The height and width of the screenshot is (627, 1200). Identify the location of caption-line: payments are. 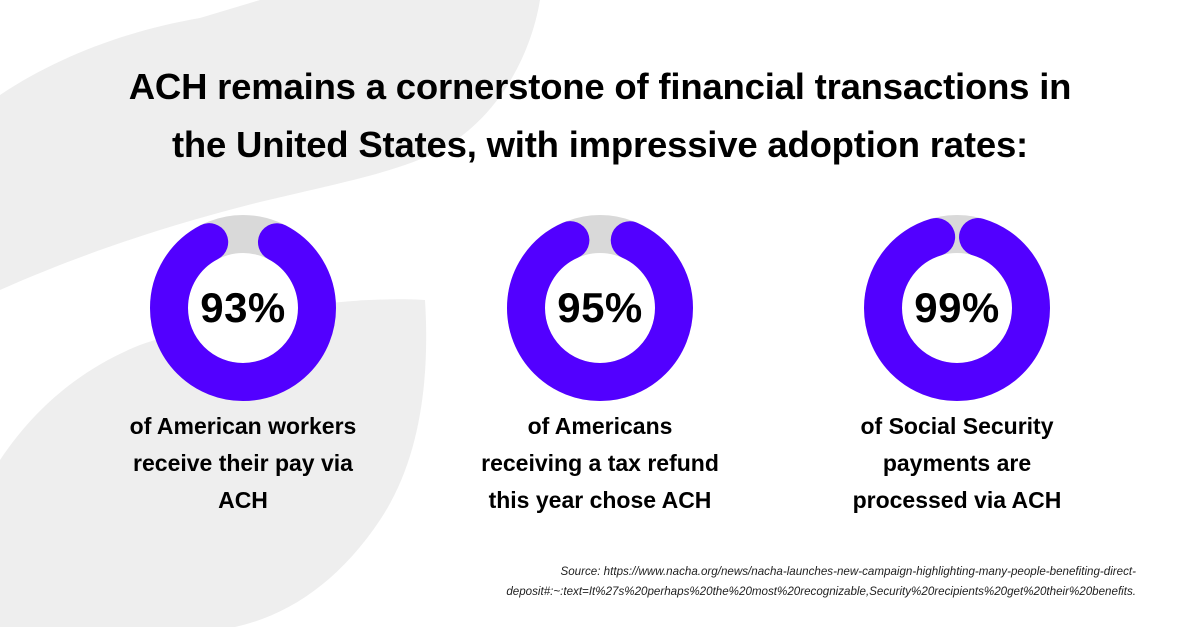
(957, 463).